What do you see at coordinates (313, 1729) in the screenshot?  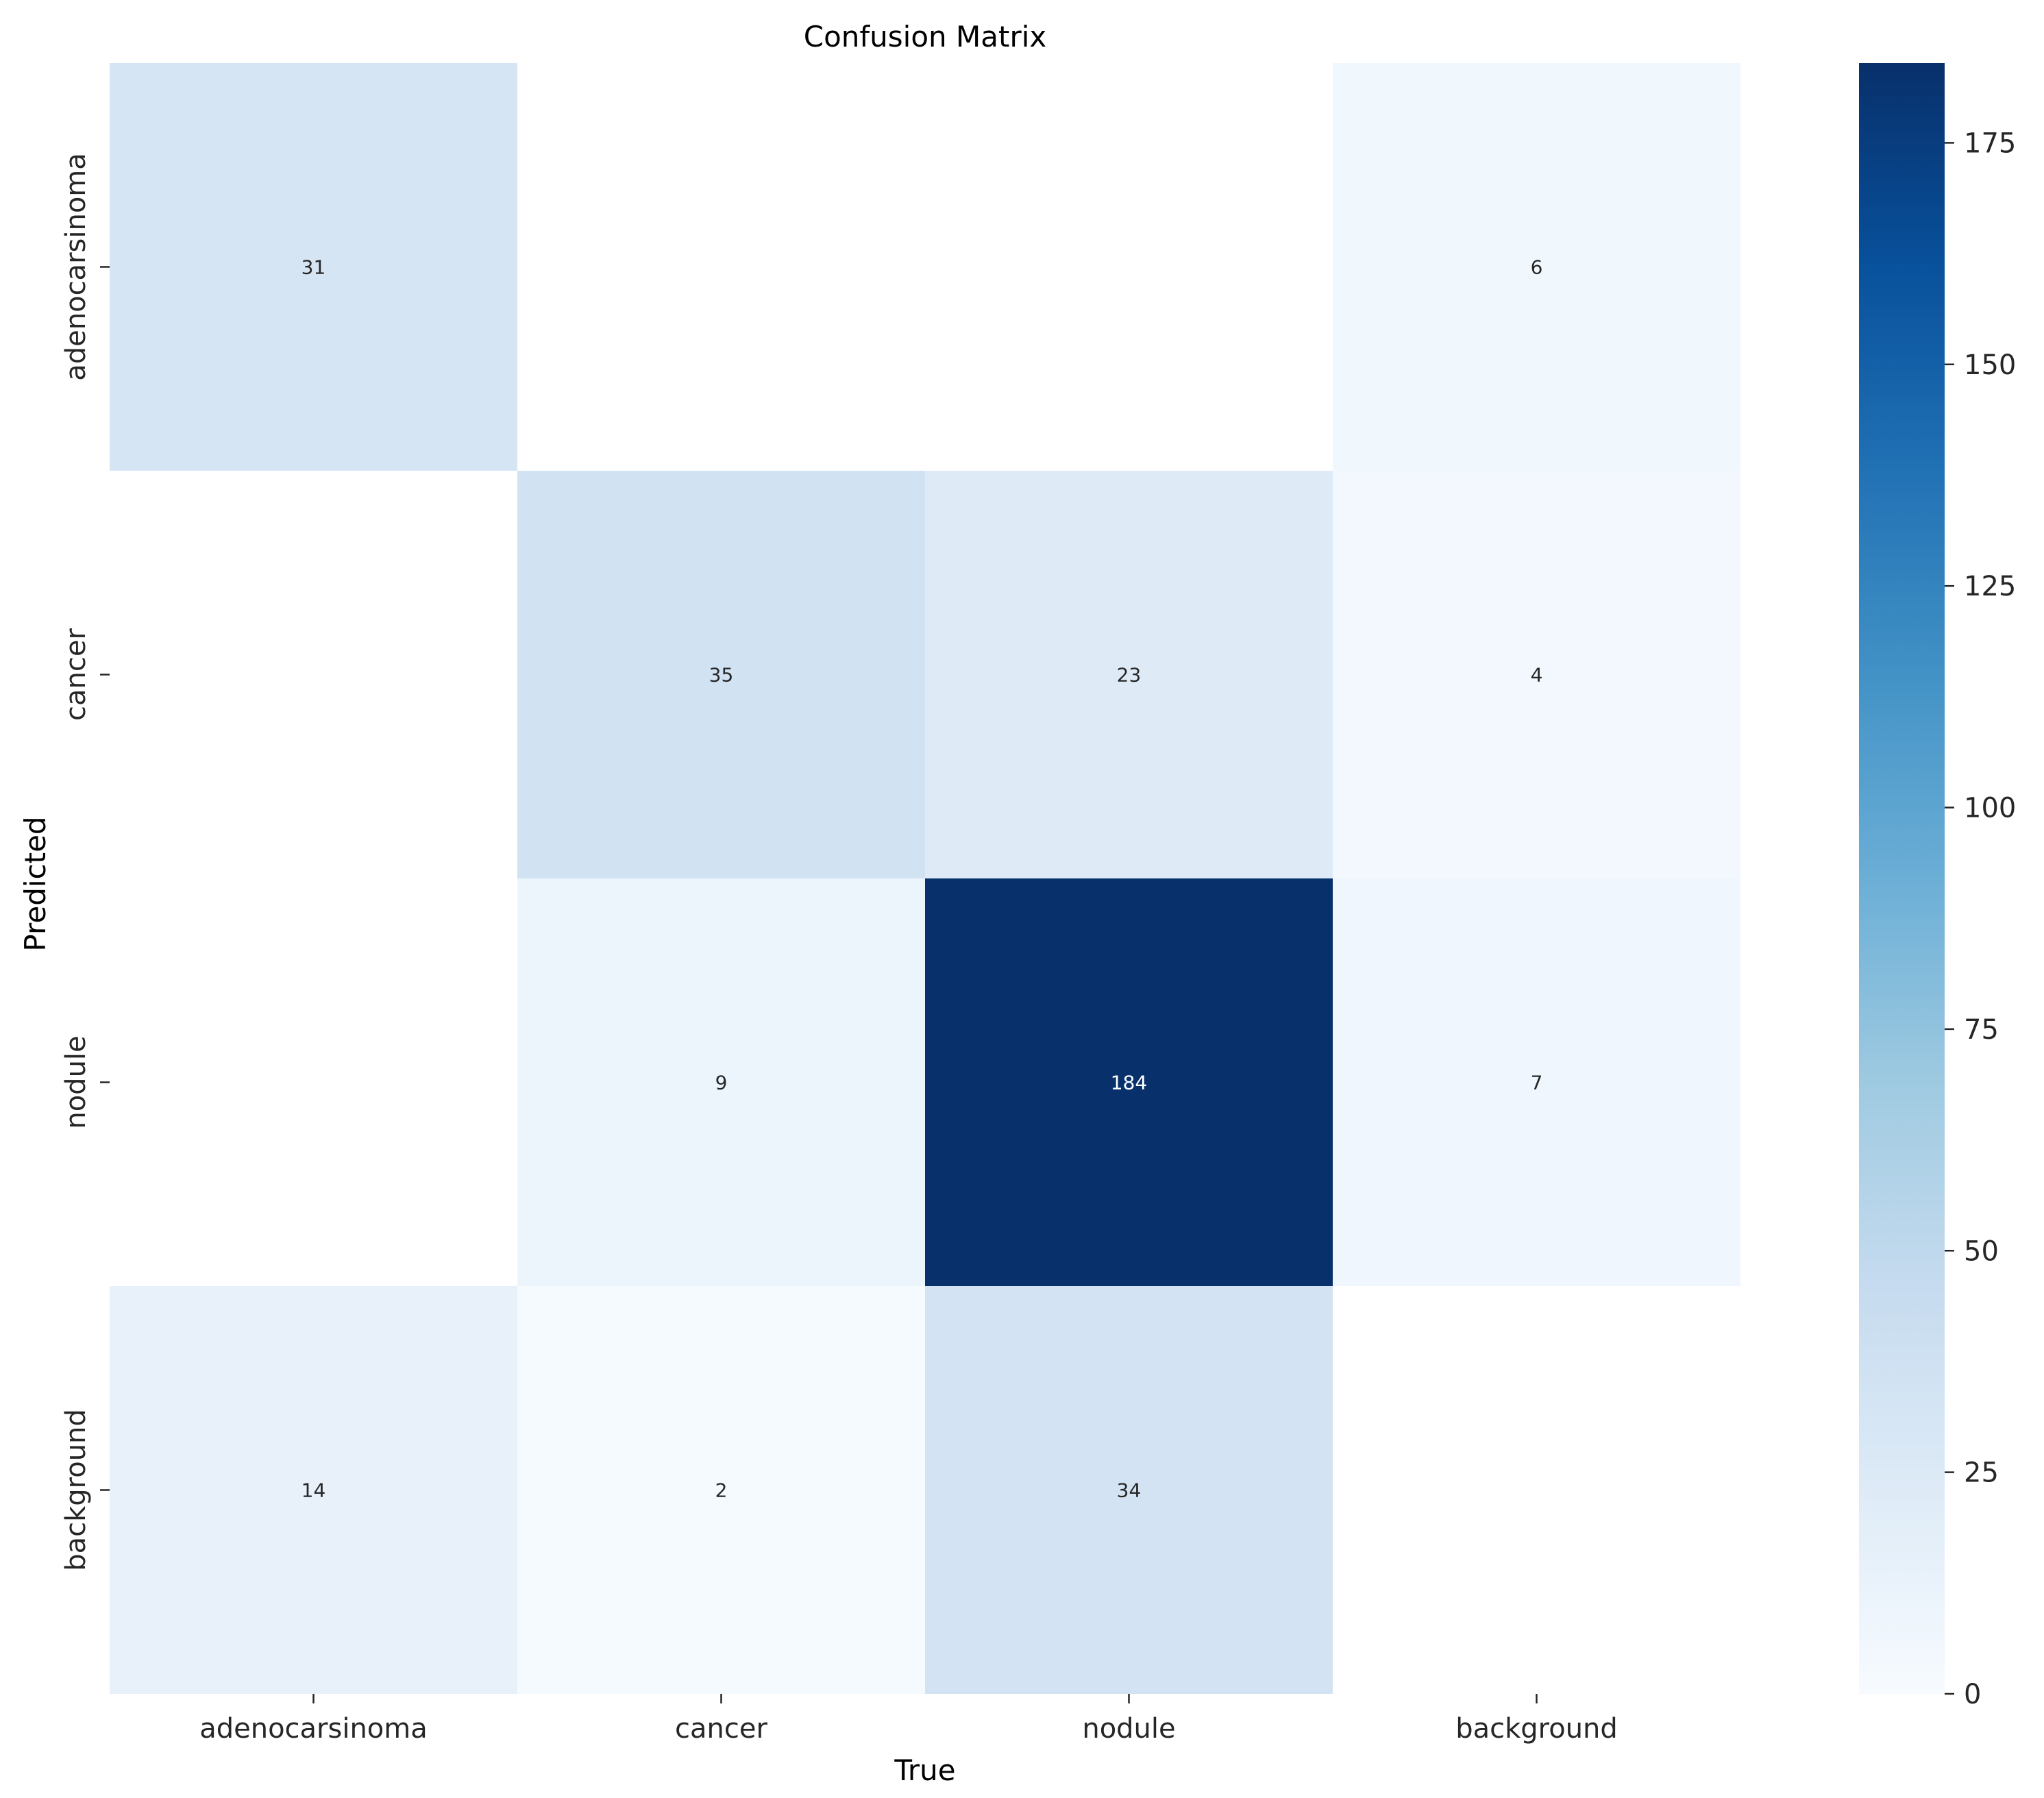 I see `x-tick-label: adenocarsinoma` at bounding box center [313, 1729].